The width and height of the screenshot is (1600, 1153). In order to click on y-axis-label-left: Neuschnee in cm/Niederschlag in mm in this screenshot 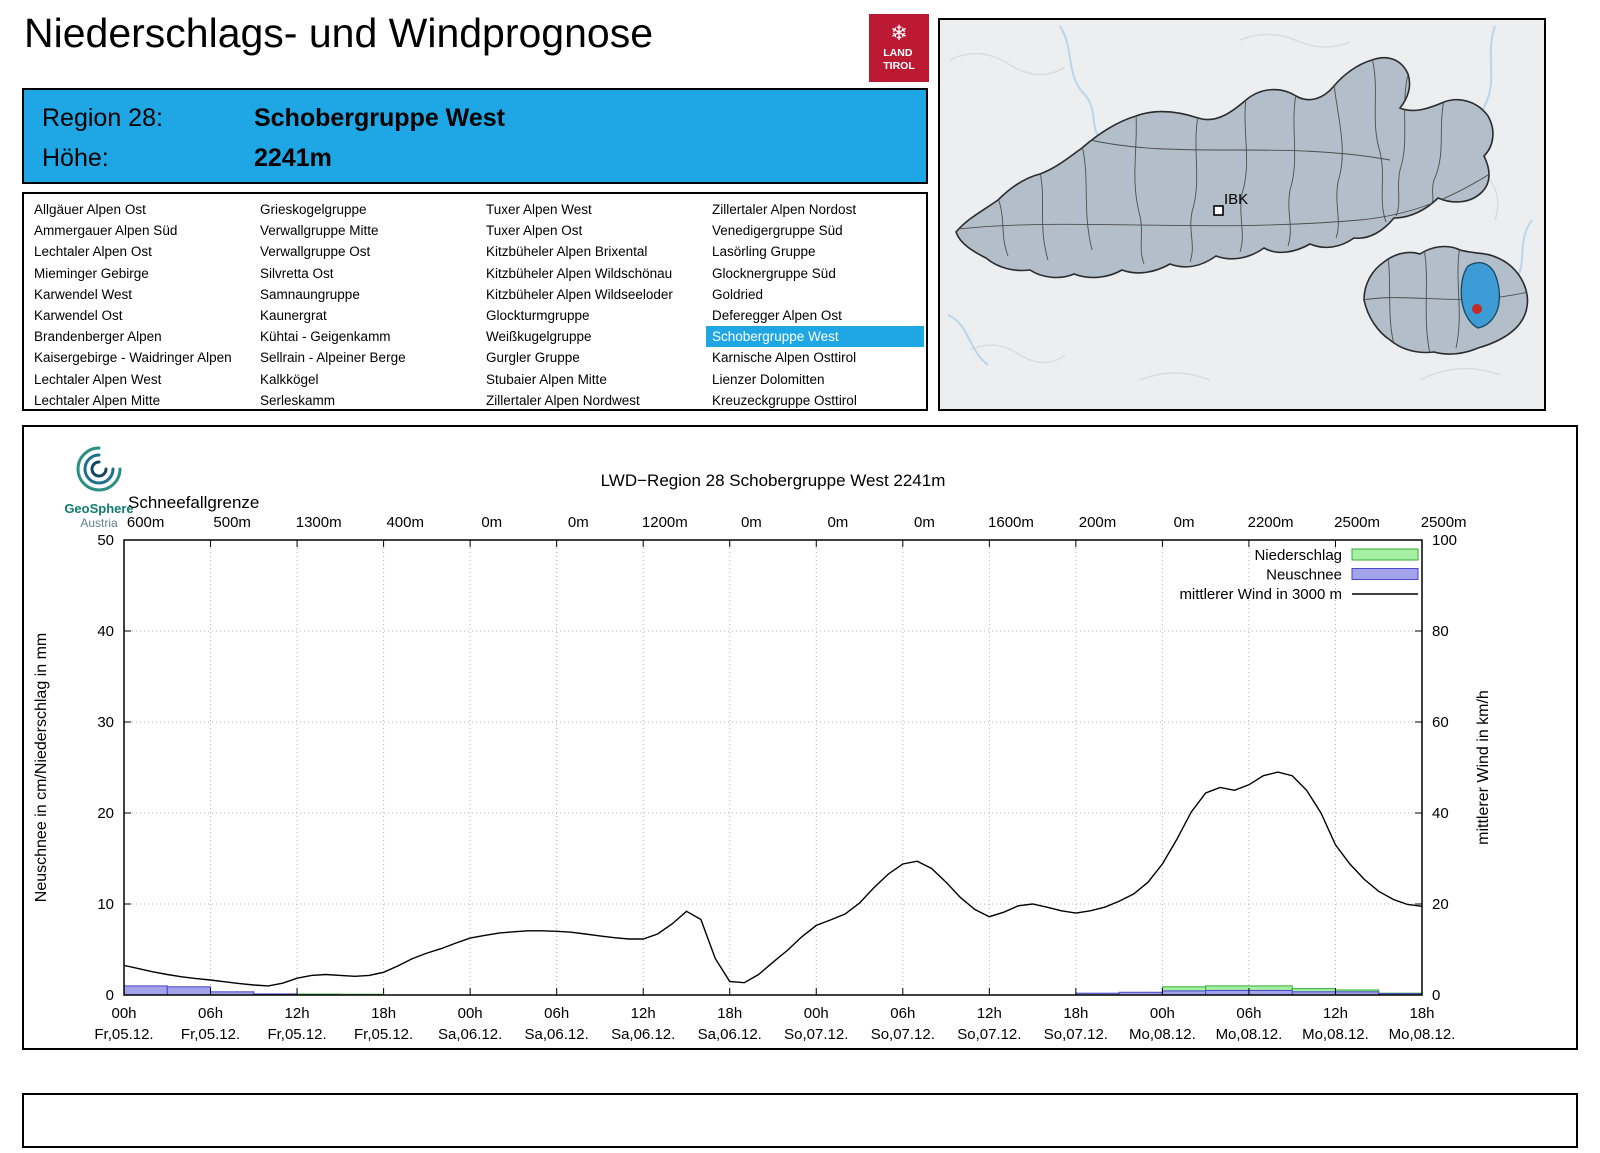, I will do `click(41, 767)`.